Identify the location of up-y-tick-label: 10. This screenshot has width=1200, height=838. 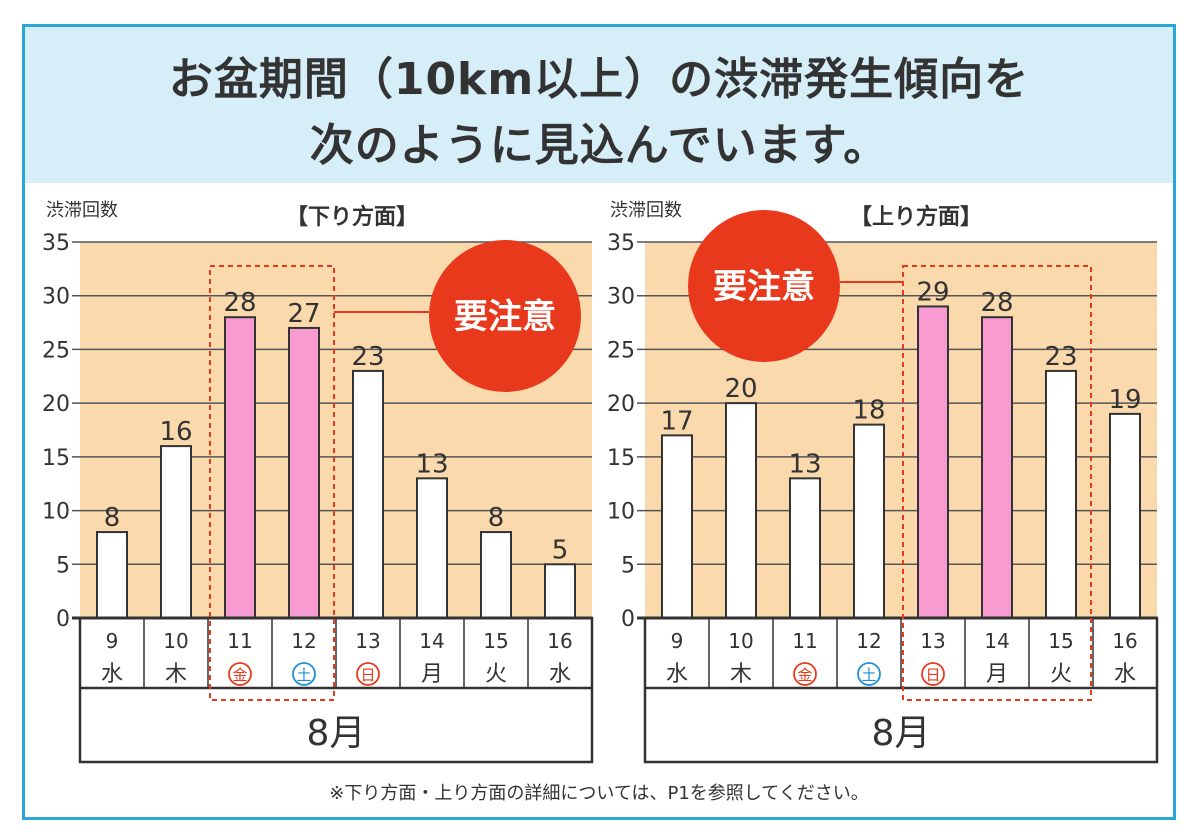
(621, 512).